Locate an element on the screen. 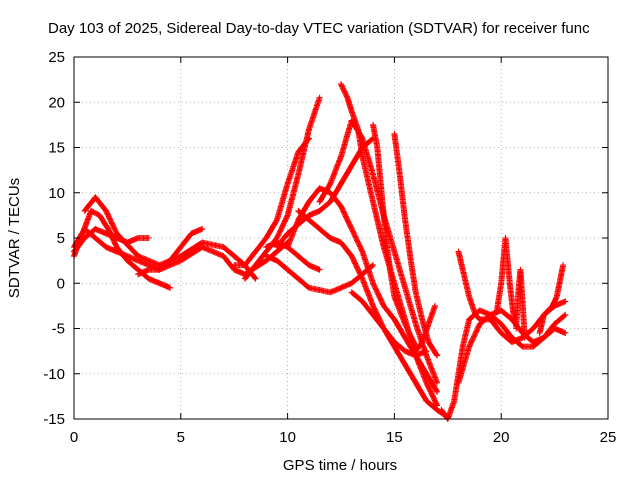 The image size is (640, 480). y-tick-label: -10 is located at coordinates (54, 374).